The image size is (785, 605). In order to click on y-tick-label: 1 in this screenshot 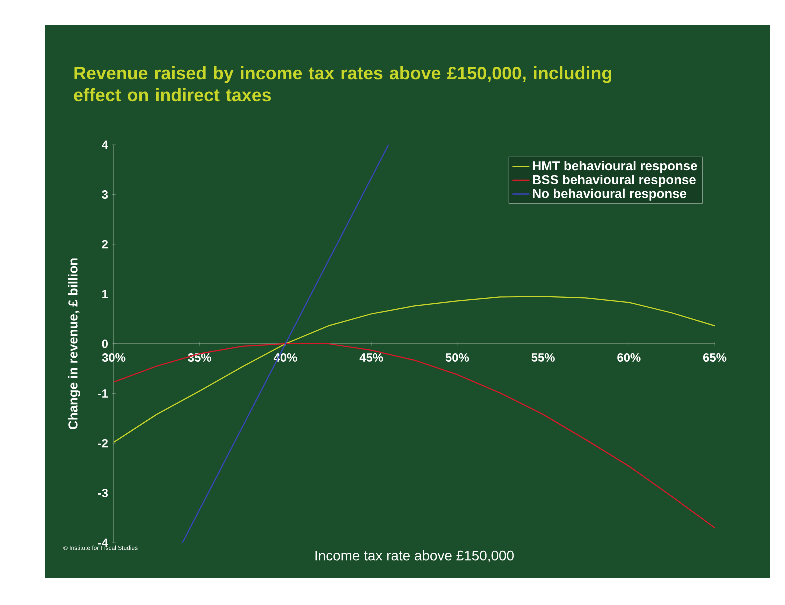, I will do `click(105, 294)`.